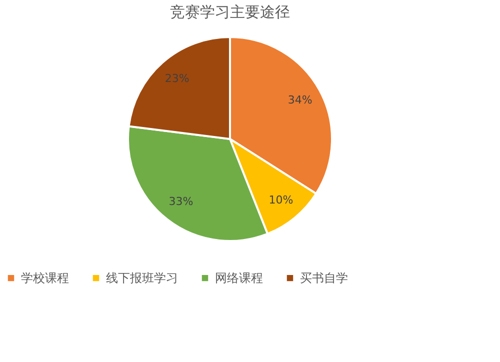 This screenshot has height=362, width=500. Describe the element at coordinates (230, 12) in the screenshot. I see `chart-title: 竞赛学习主要途径` at that location.